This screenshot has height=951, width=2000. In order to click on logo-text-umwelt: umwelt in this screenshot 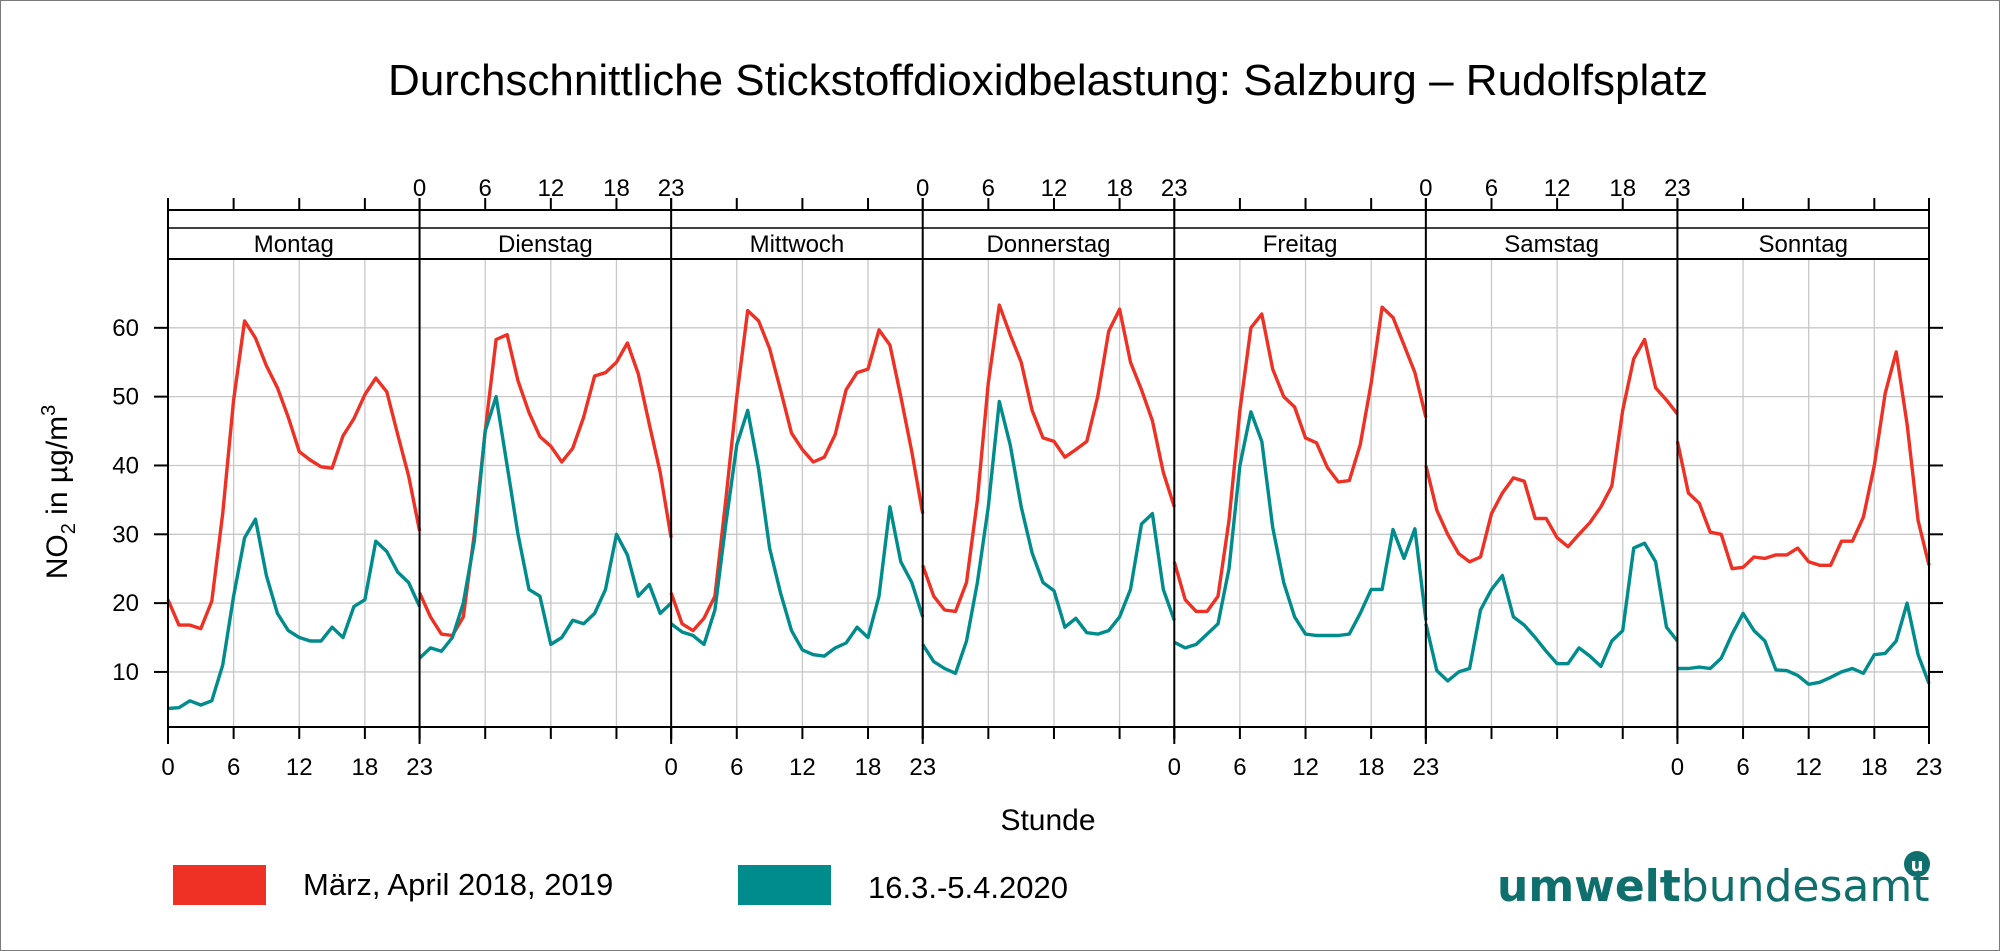, I will do `click(1589, 886)`.